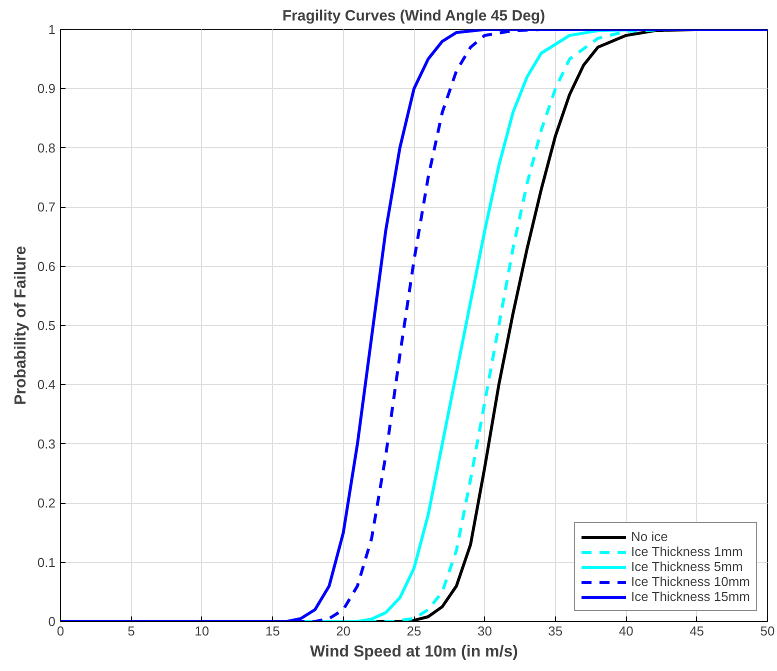 The height and width of the screenshot is (671, 777). Describe the element at coordinates (52, 621) in the screenshot. I see `y-tick-label: 0` at that location.